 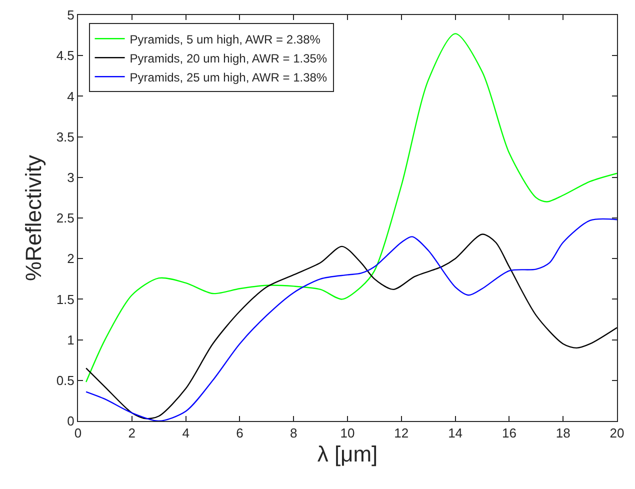 What do you see at coordinates (70, 96) in the screenshot?
I see `y-tick-label: 4` at bounding box center [70, 96].